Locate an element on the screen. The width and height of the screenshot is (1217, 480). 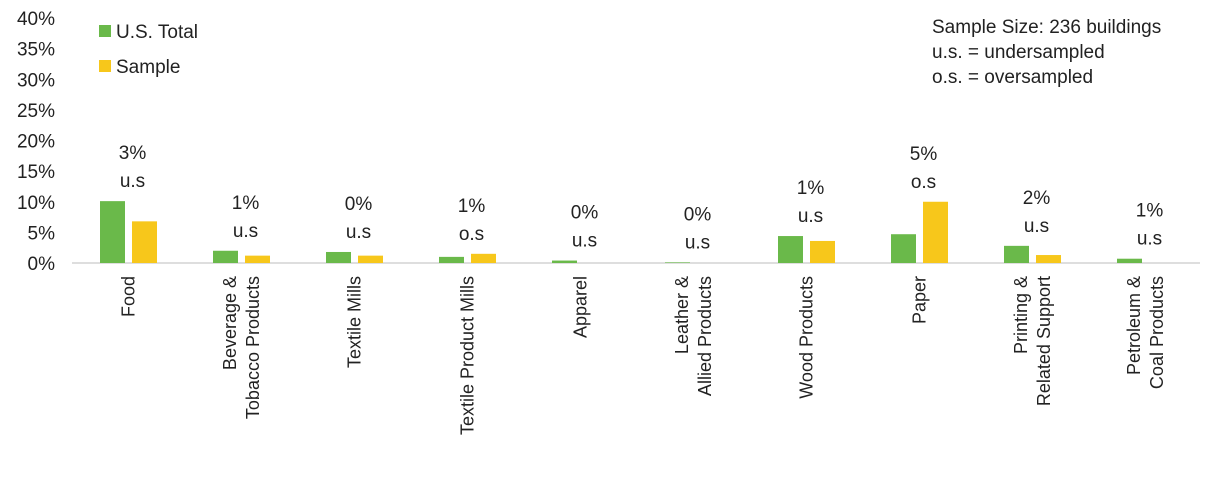
y-tick-label: 30% is located at coordinates (36, 80).